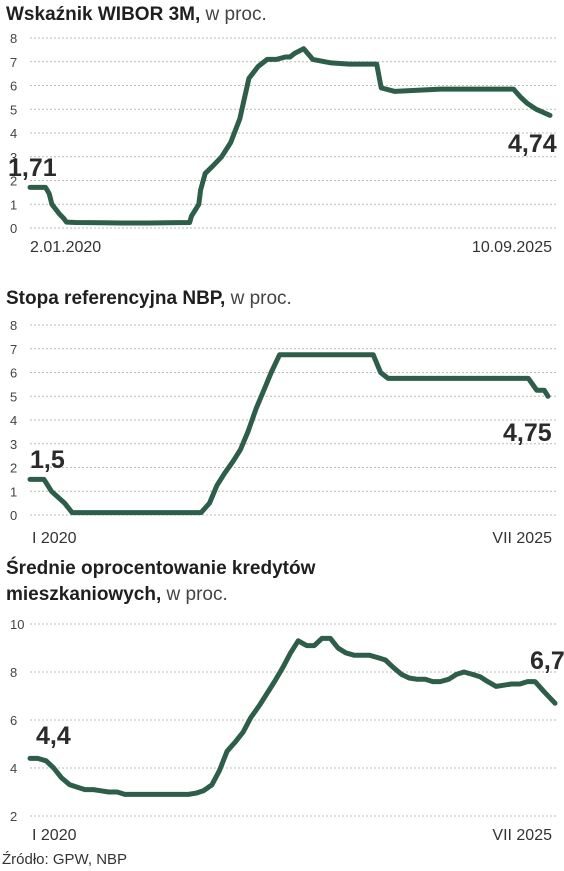  I want to click on chart-title-kredyty-2: mieszkaniowych, w proc., so click(117, 595).